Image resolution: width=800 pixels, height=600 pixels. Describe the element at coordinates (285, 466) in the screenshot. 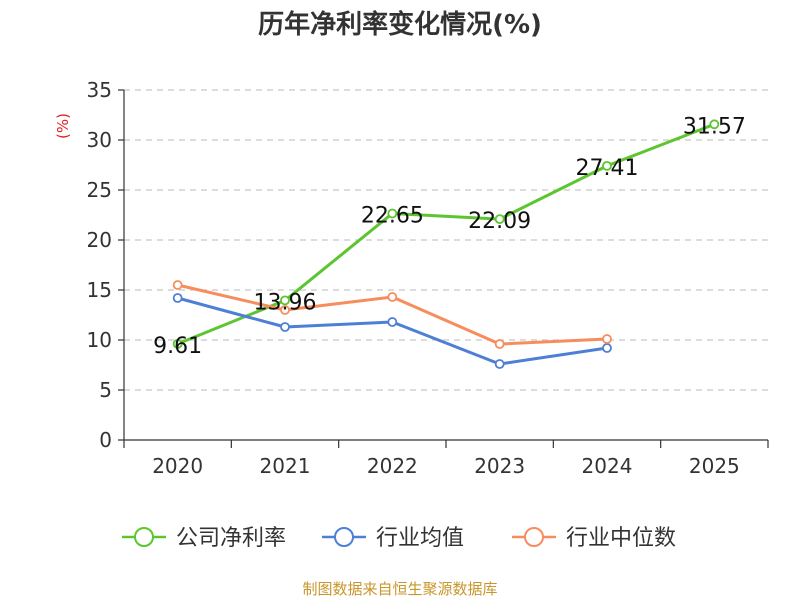

I see `x-tick-label: 2021` at that location.